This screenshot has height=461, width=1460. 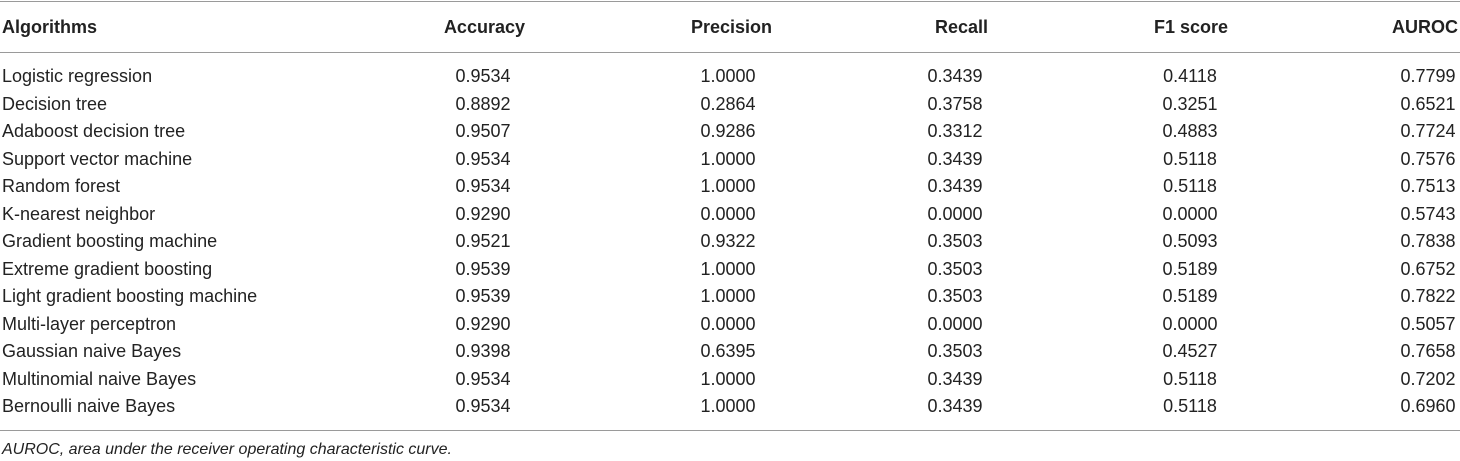 What do you see at coordinates (955, 131) in the screenshot?
I see `table-cell: 0.3312` at bounding box center [955, 131].